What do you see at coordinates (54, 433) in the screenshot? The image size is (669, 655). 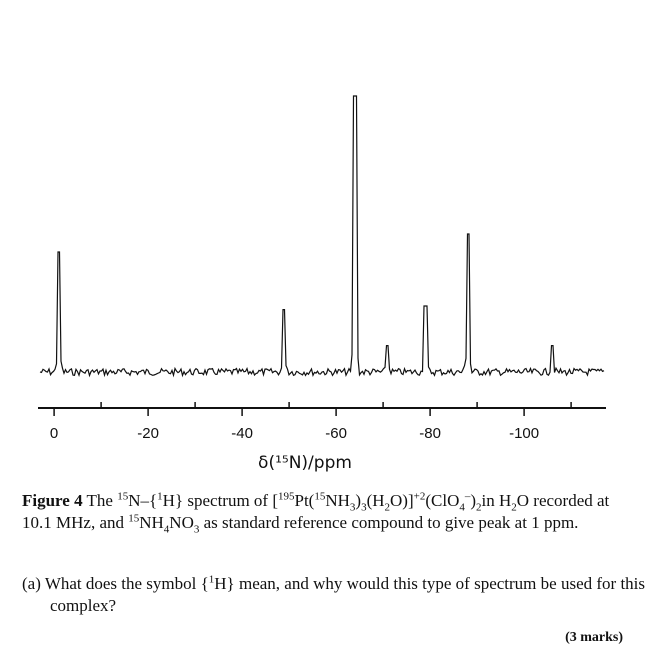 I see `x-tick-label: 0` at bounding box center [54, 433].